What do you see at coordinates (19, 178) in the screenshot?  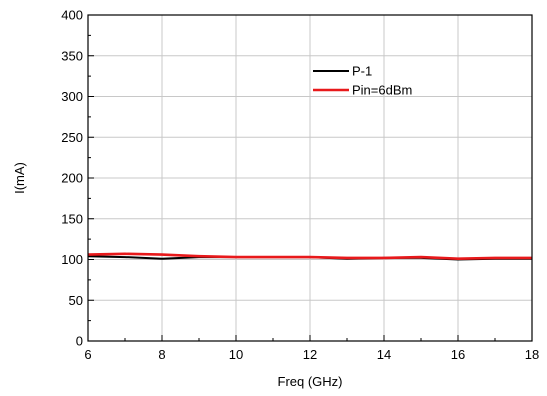 I see `y-axis-label: I(mA)` at bounding box center [19, 178].